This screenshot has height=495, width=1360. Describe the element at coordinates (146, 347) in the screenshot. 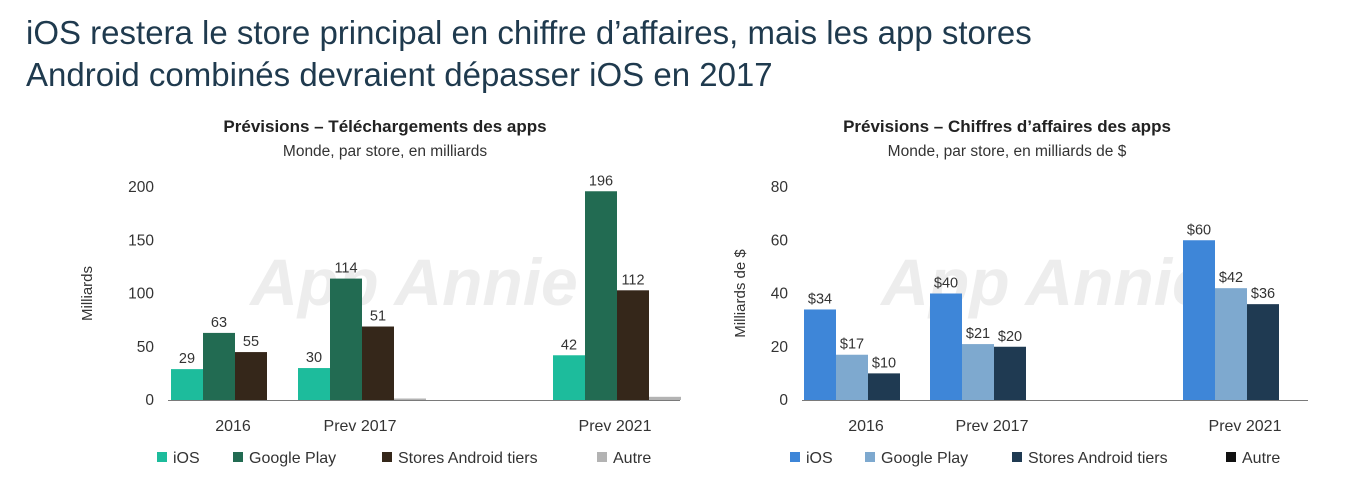

I see `y-tick-label: 50` at that location.